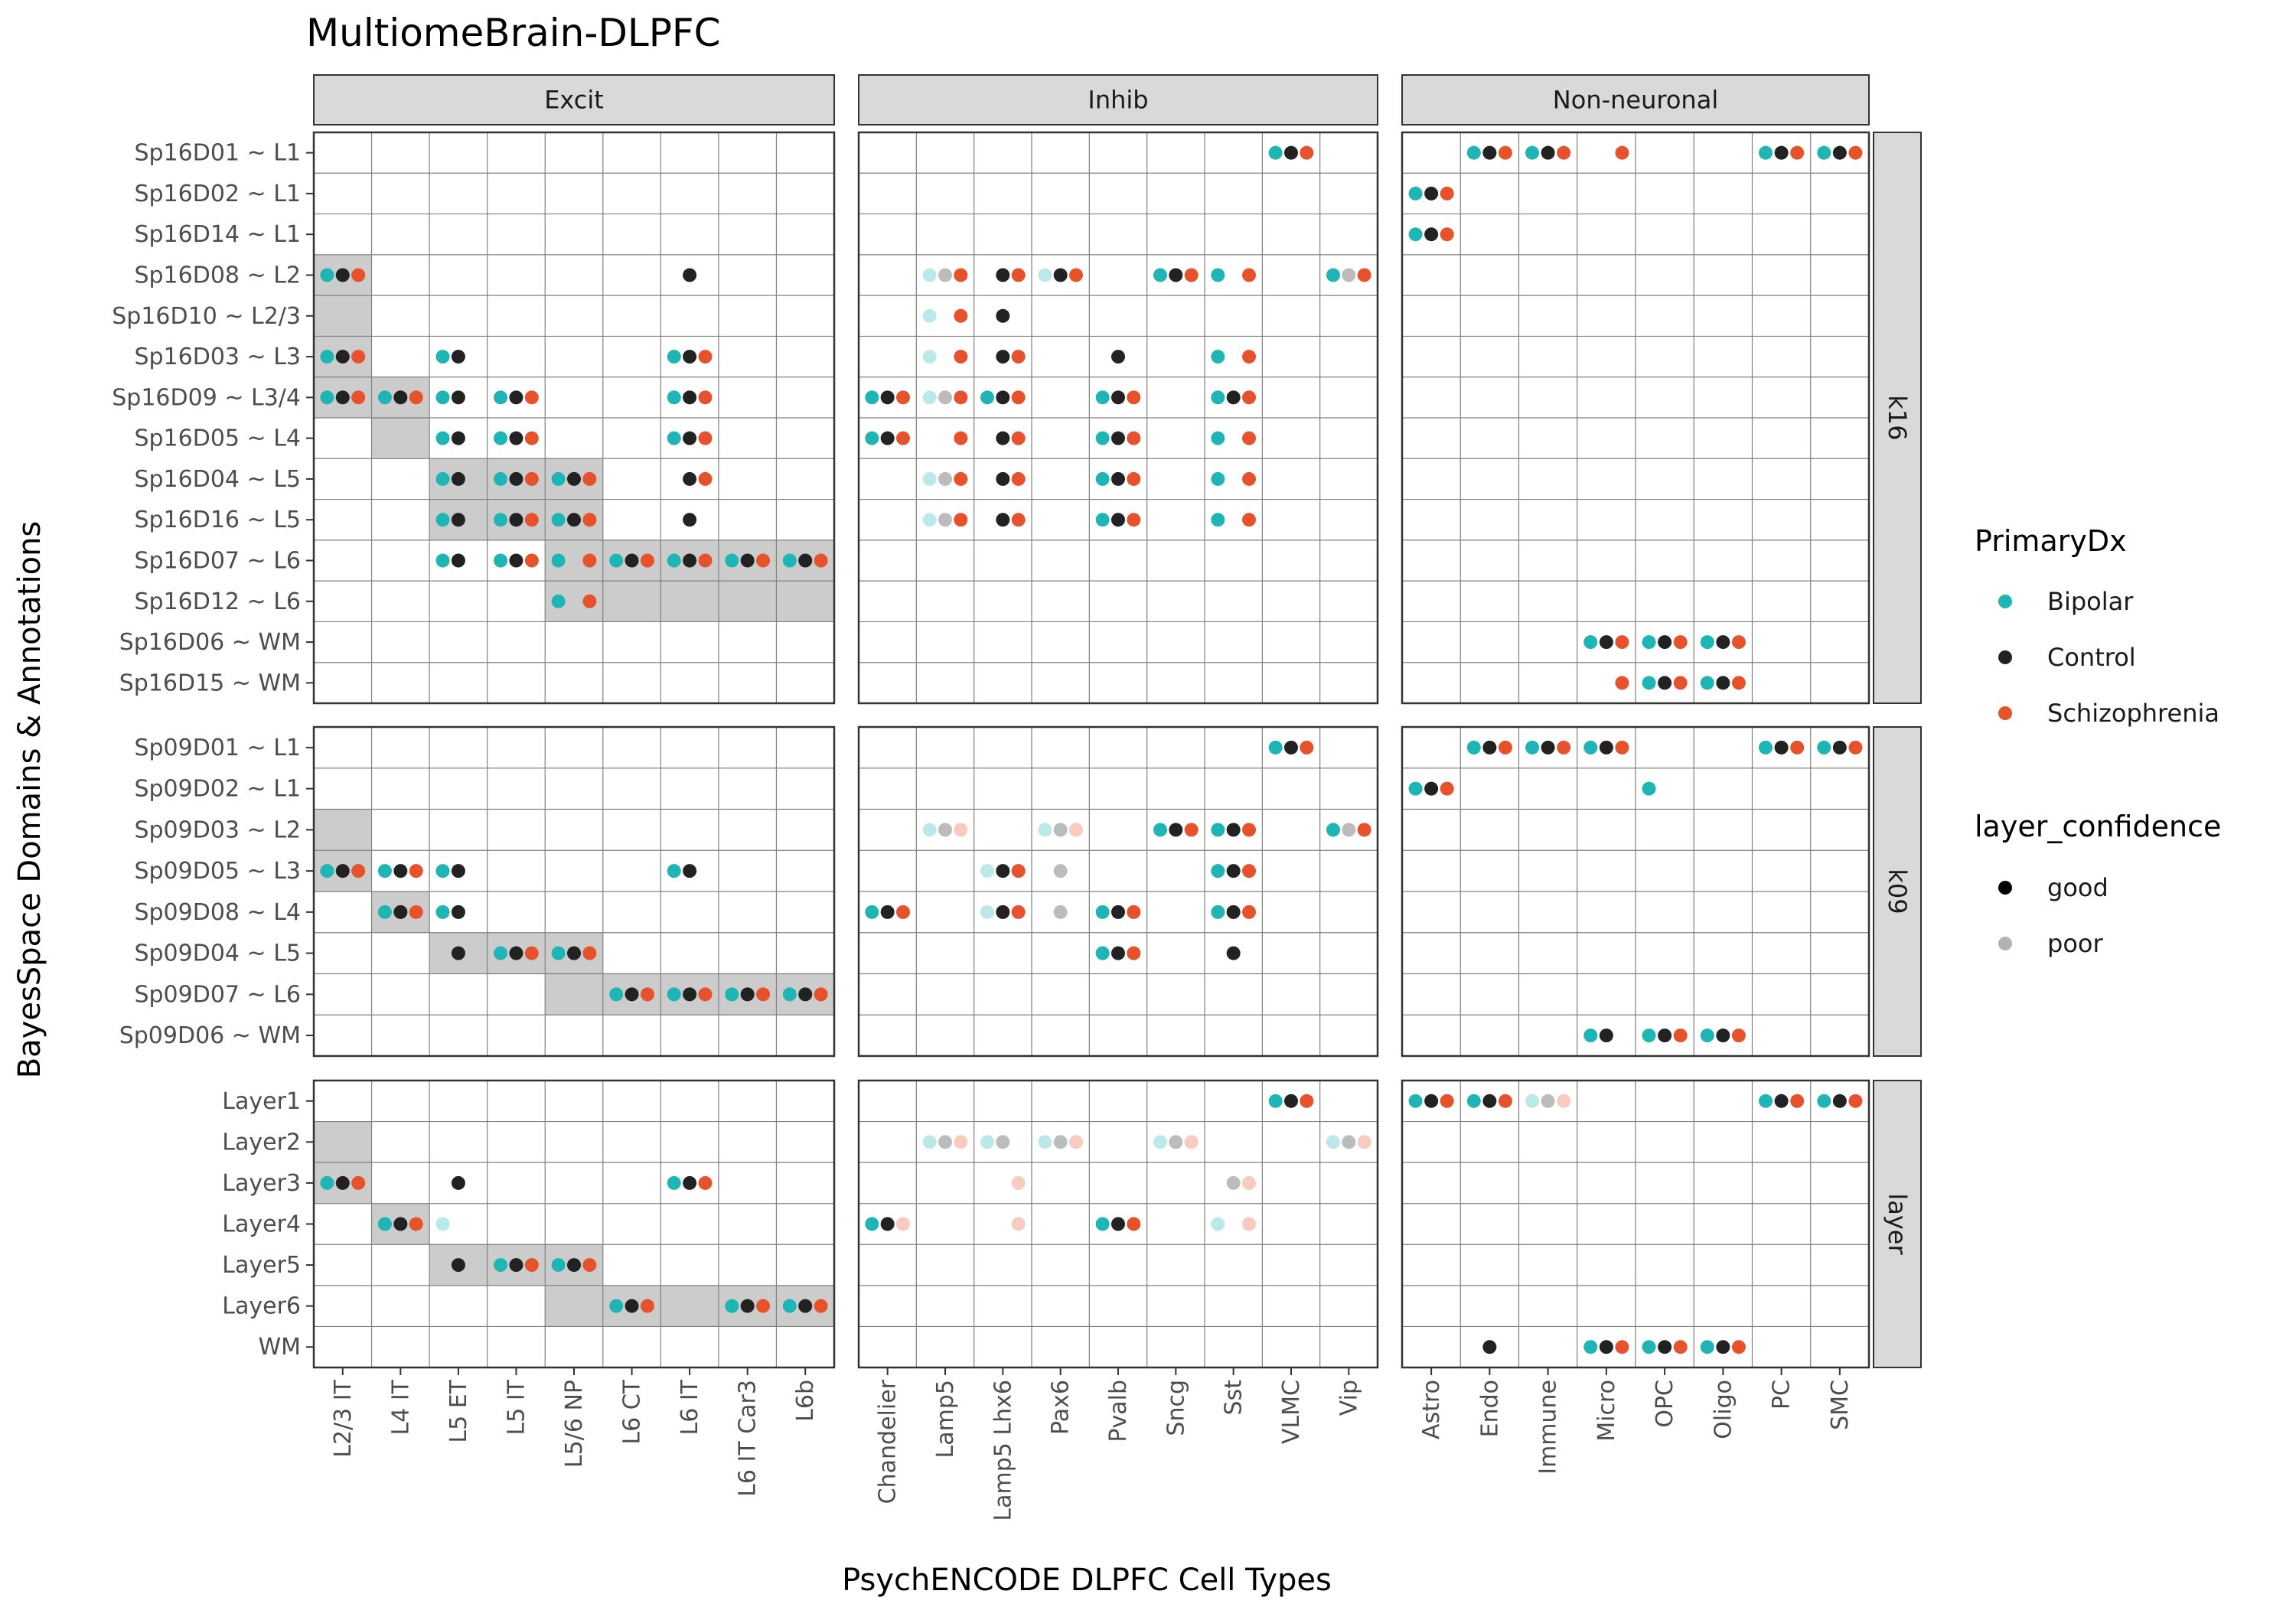 This screenshot has height=1607, width=2296. Describe the element at coordinates (1118, 479) in the screenshot. I see `dot-pvalb-sp16d04-l5-c` at that location.